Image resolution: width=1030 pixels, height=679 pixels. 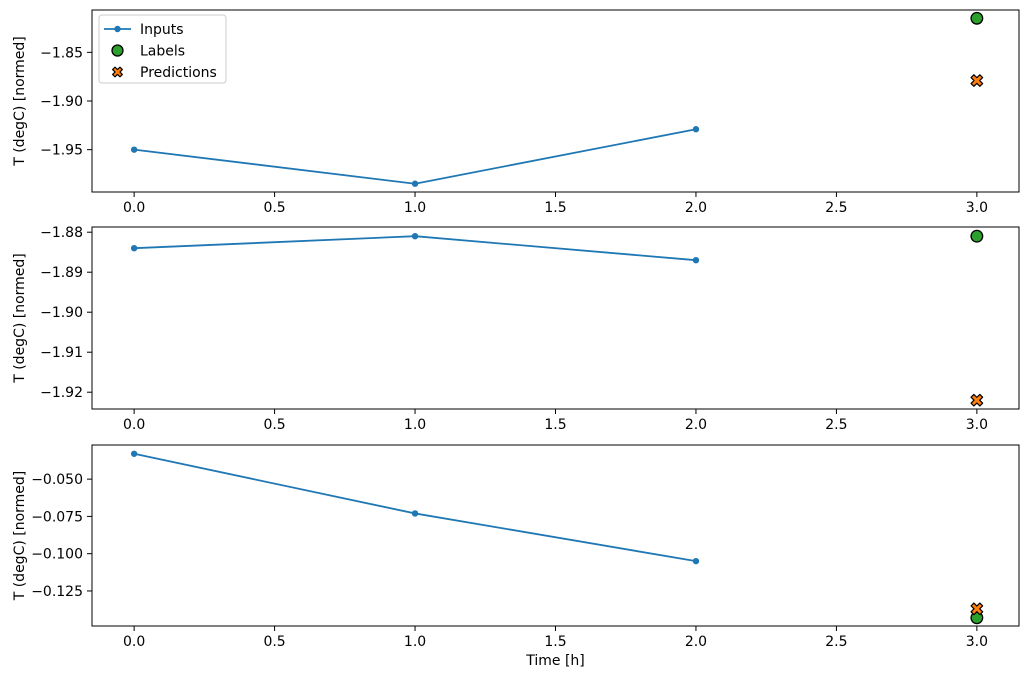 I want to click on legend-inputs-dot-sample, so click(x=117, y=29).